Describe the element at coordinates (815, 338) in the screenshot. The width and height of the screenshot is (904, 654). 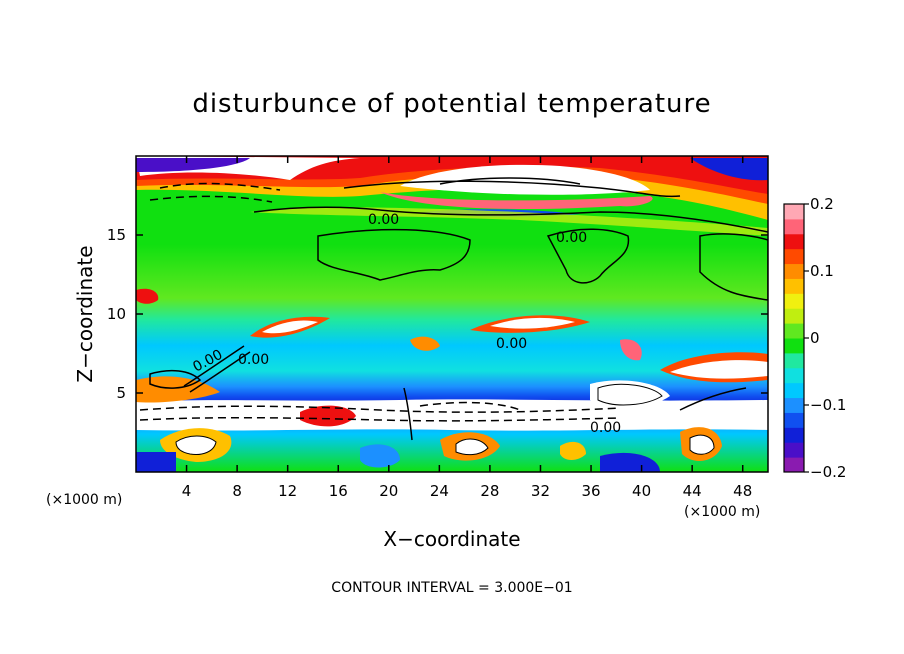
I see `colorbar-tick-label: 0` at that location.